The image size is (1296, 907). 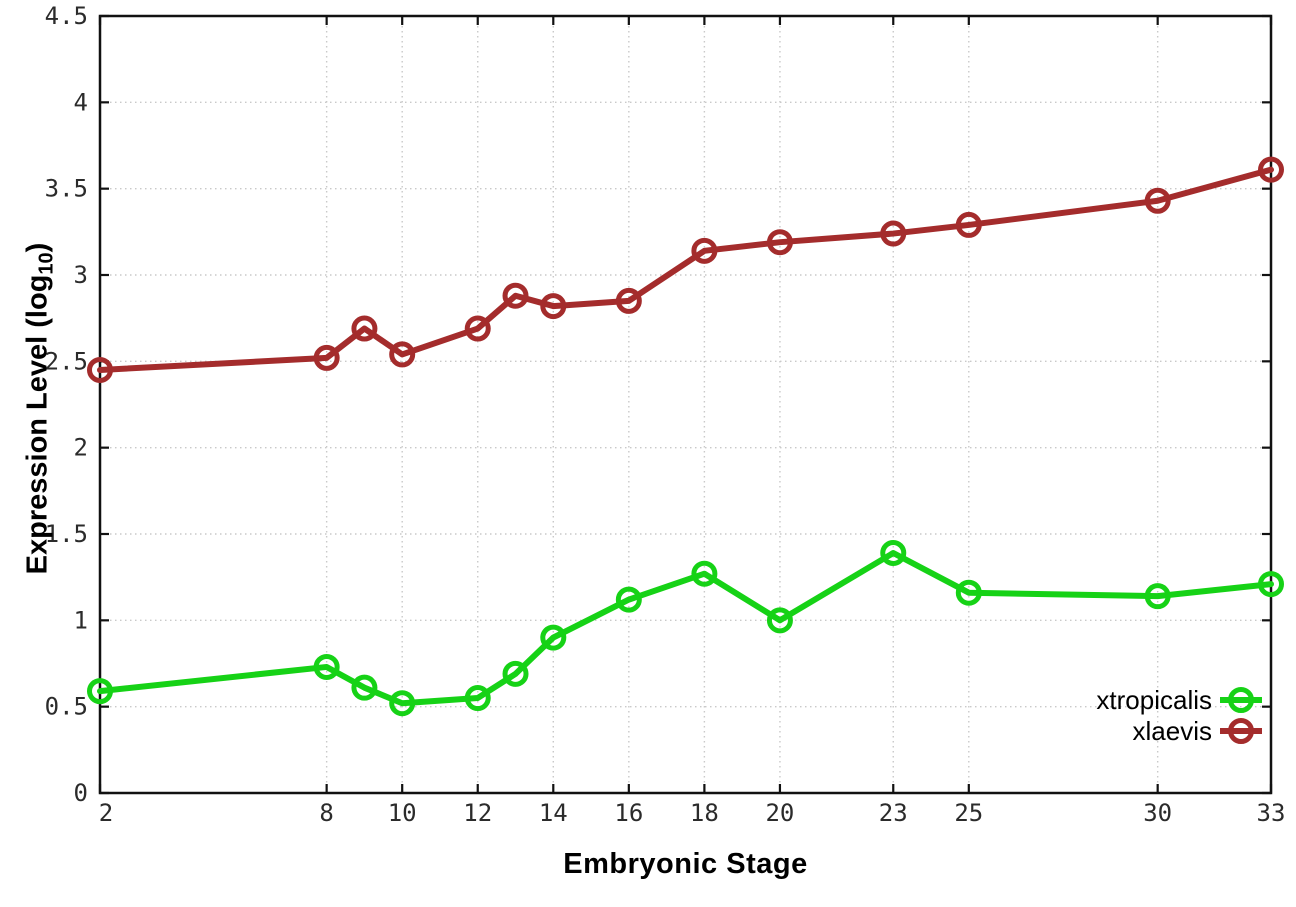 What do you see at coordinates (81, 102) in the screenshot?
I see `y-tick-label: 4` at bounding box center [81, 102].